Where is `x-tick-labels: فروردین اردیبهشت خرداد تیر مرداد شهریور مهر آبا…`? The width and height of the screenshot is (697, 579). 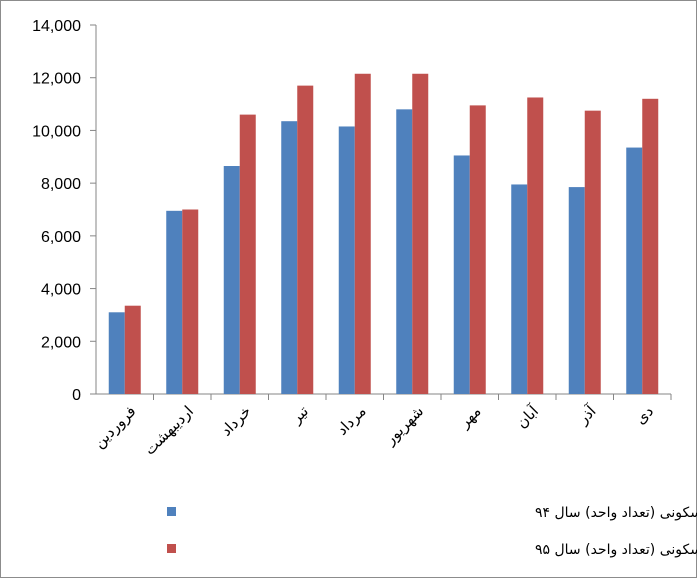
x-tick-labels: فروردین اردیبهشت خرداد تیر مرداد شهریور مهر آبا… is located at coordinates (373, 430).